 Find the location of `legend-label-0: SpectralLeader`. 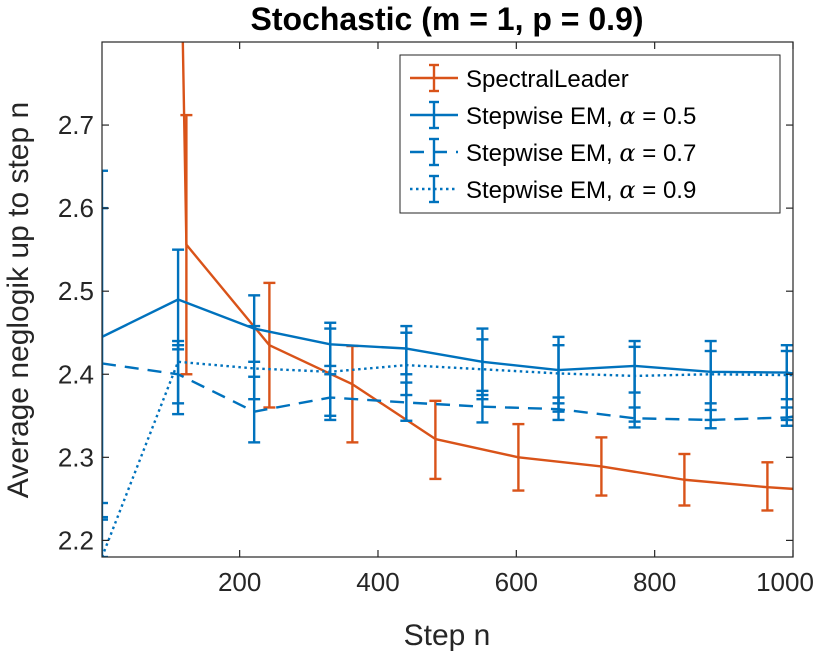

legend-label-0: SpectralLeader is located at coordinates (547, 79).